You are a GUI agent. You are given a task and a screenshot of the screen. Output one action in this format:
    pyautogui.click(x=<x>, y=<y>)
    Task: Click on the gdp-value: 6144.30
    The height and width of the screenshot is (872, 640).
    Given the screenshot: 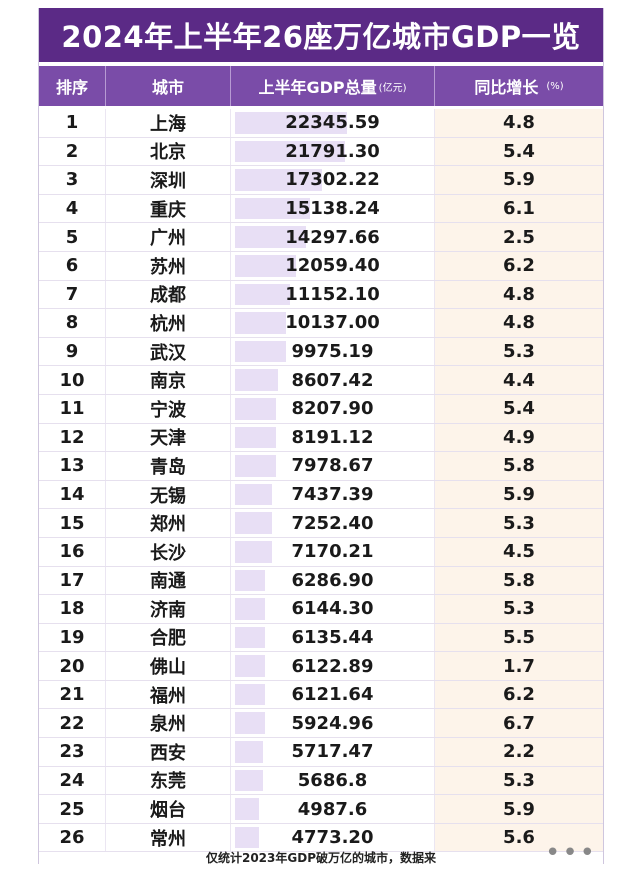 What is the action you would take?
    pyautogui.click(x=332, y=609)
    